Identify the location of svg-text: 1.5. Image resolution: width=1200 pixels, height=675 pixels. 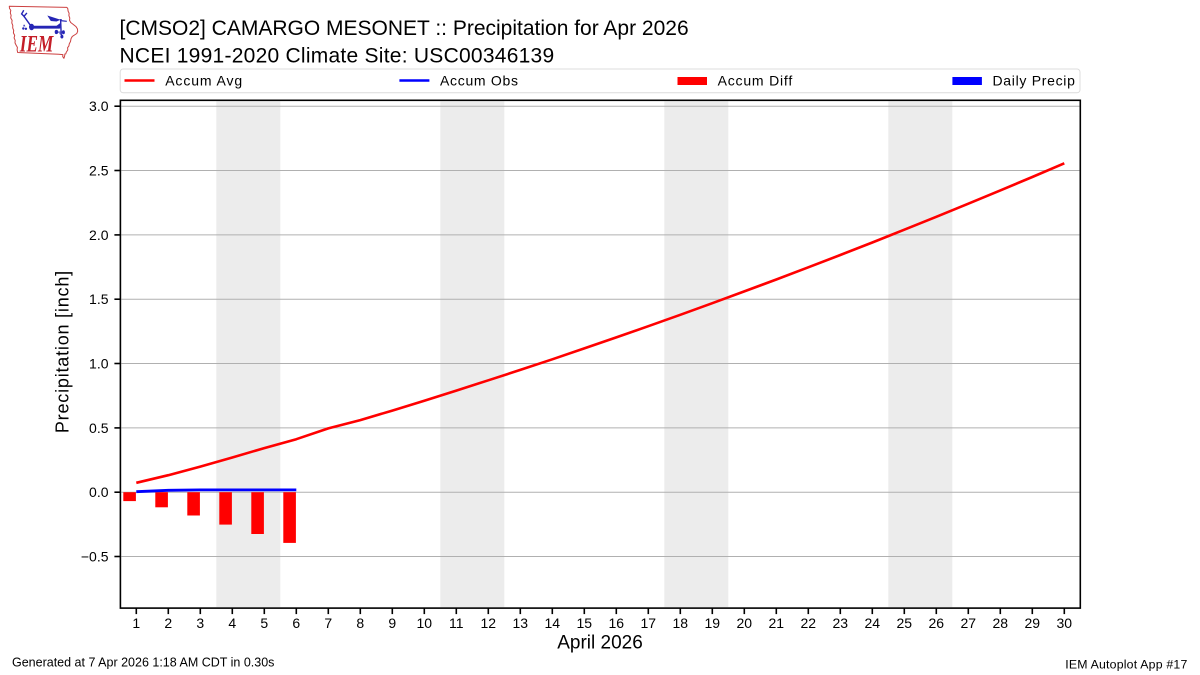
(99, 299).